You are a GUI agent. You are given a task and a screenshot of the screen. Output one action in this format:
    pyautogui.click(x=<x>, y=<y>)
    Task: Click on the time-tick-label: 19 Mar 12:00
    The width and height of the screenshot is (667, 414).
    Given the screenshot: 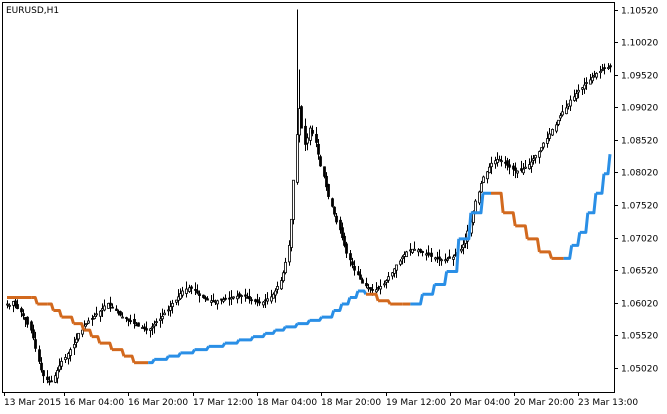 What is the action you would take?
    pyautogui.click(x=416, y=403)
    